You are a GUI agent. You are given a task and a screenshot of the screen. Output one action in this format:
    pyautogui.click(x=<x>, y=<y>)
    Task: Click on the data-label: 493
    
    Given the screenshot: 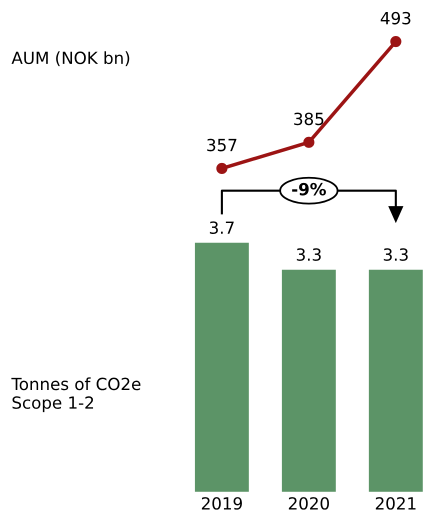 What is the action you would take?
    pyautogui.click(x=395, y=18)
    